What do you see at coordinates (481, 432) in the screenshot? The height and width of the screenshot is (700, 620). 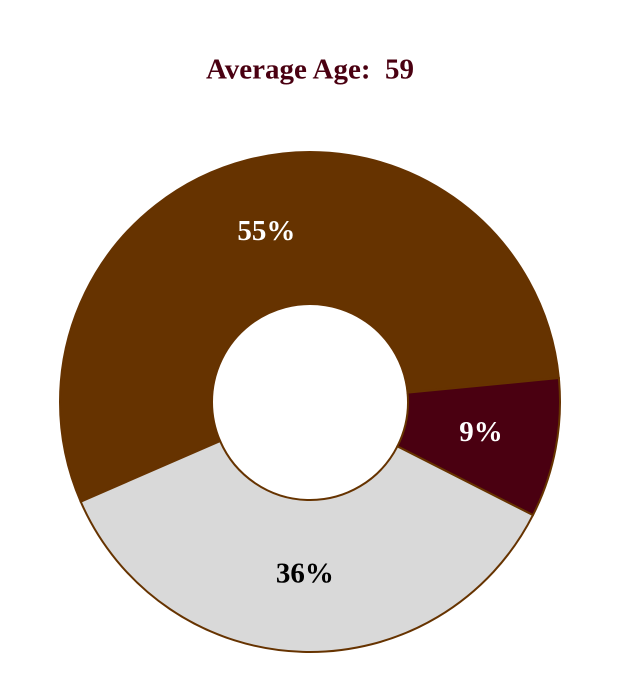 I see `data-label: 9%` at bounding box center [481, 432].